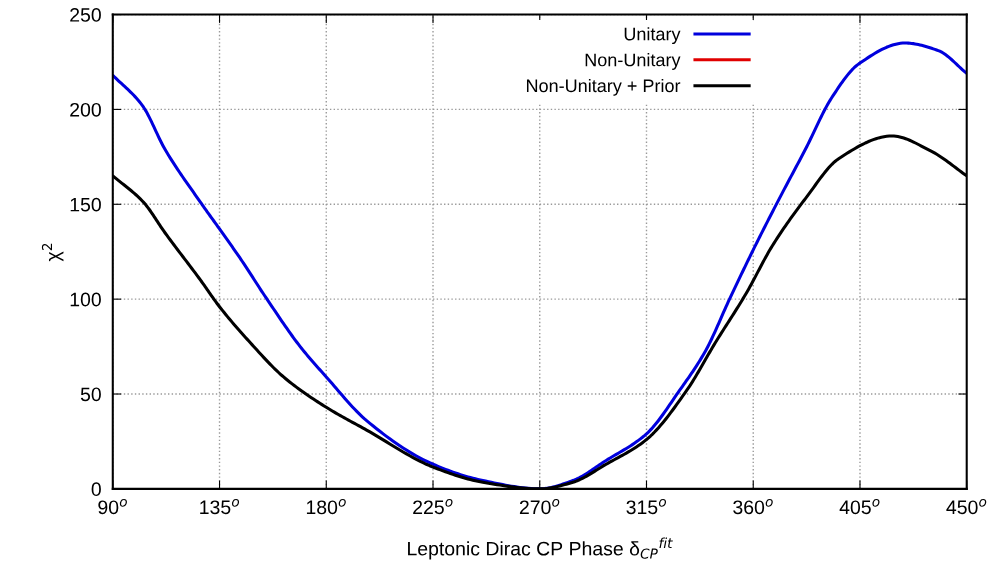 Image resolution: width=1007 pixels, height=582 pixels. Describe the element at coordinates (652, 36) in the screenshot. I see `legend-label: Unitary` at that location.